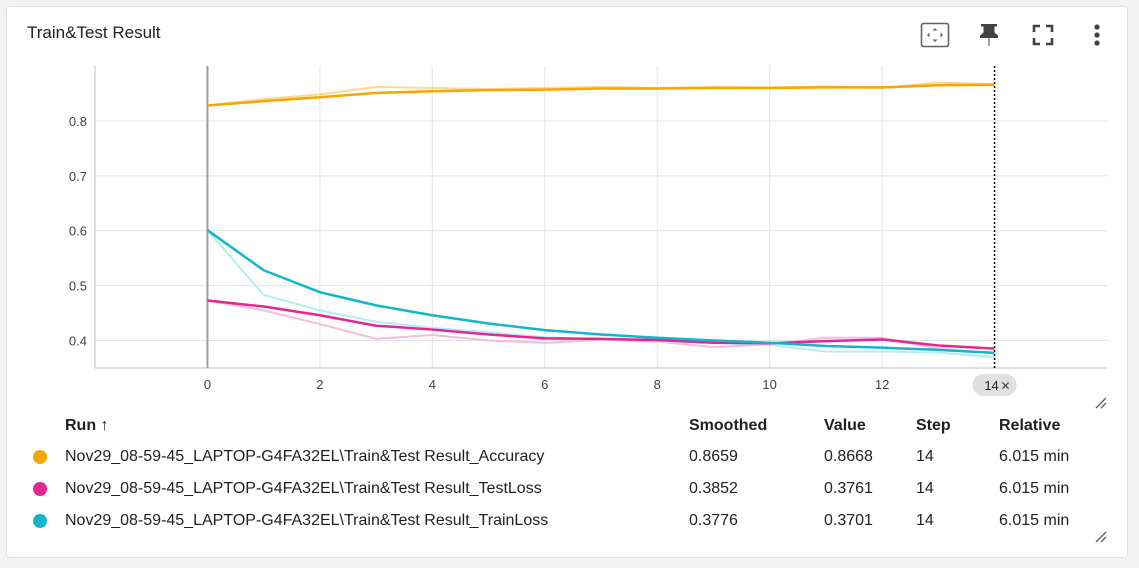 The width and height of the screenshot is (1139, 568). I want to click on close-icon: ✕, so click(1006, 386).